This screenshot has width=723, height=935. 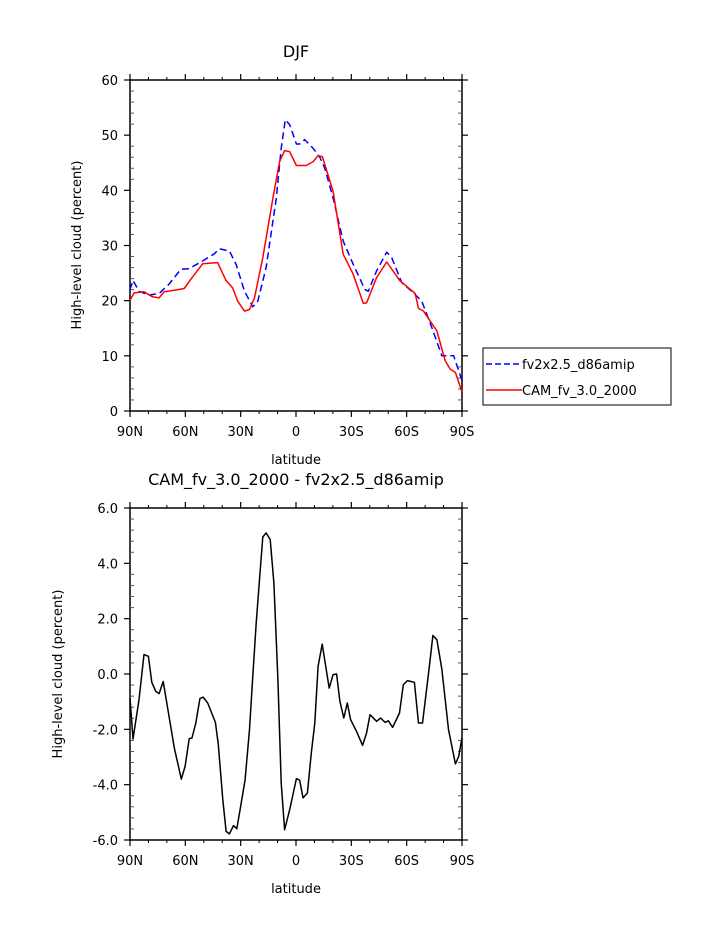 I want to click on legend-label-cam: CAM_fv_3.0_2000, so click(x=579, y=391).